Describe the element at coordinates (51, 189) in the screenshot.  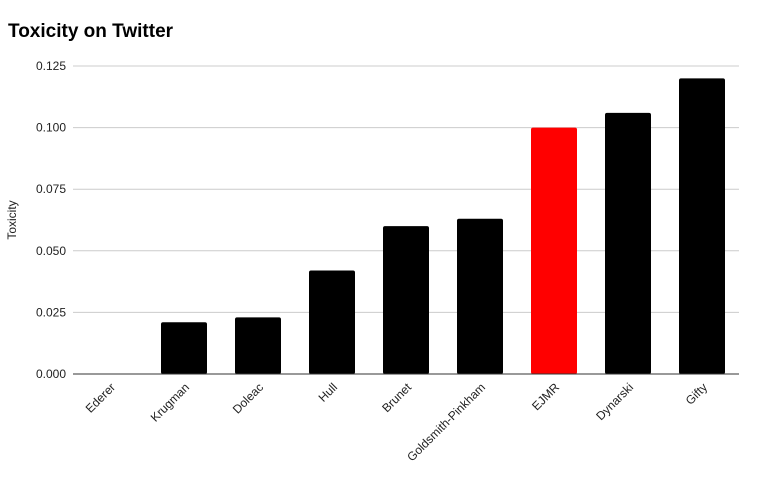
I see `y-tick-label: 0.075` at that location.